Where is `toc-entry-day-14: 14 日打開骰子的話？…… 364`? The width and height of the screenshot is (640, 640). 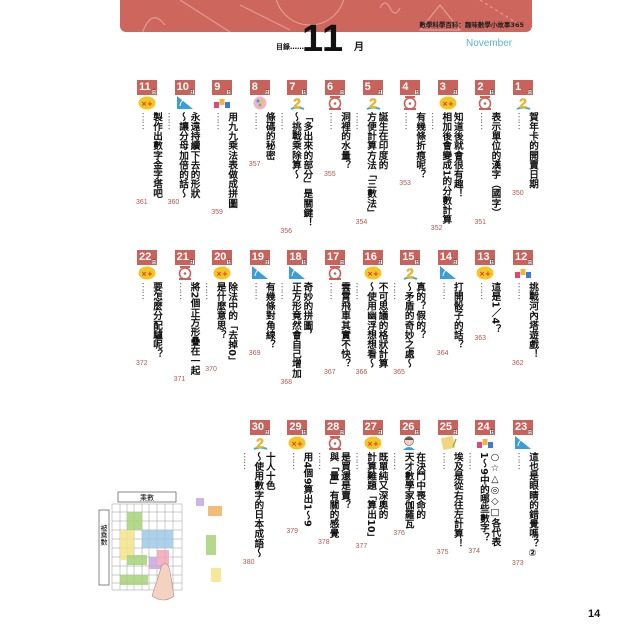 toc-entry-day-14: 14 日打開骰子的話？…… 364 is located at coordinates (449, 330).